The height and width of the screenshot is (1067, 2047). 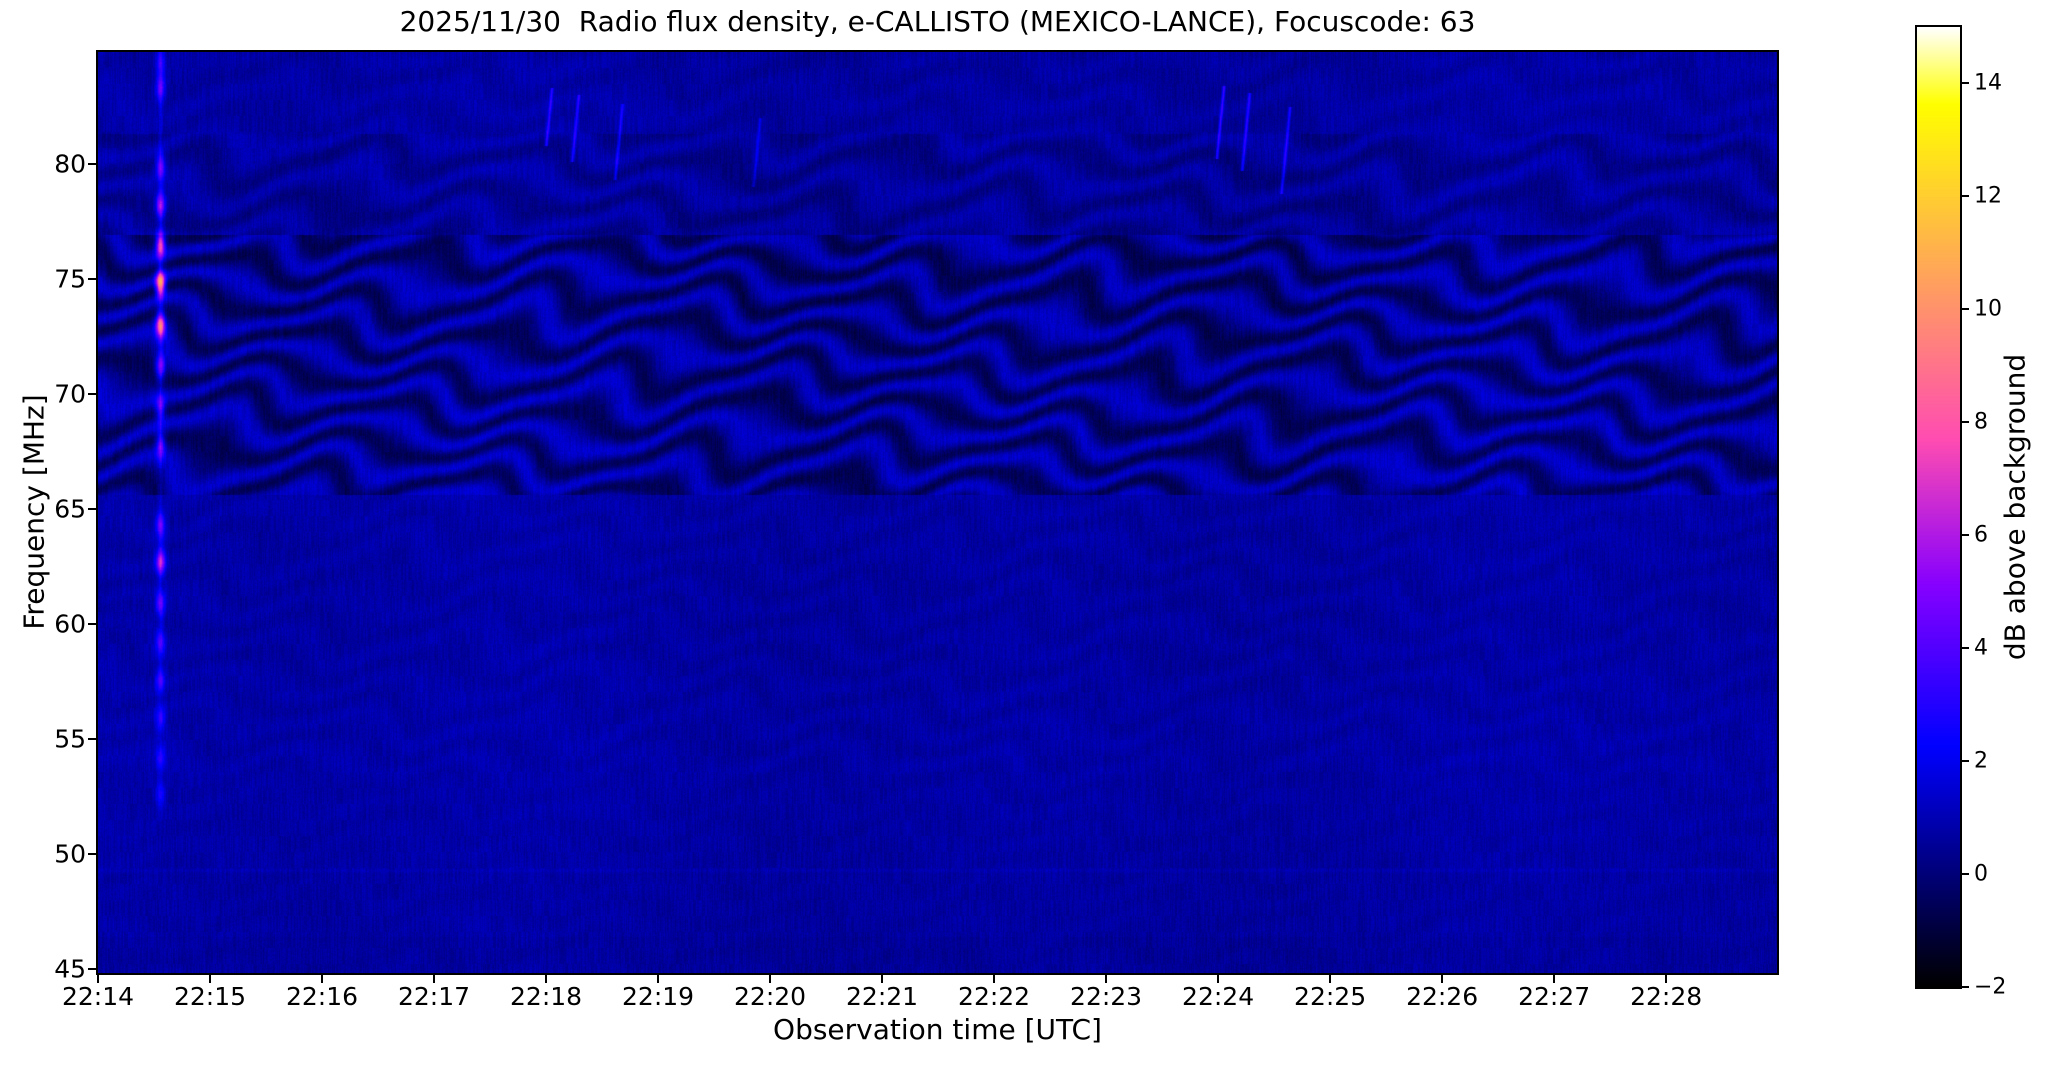 I want to click on x-tick-label: 22:28, so click(x=1666, y=996).